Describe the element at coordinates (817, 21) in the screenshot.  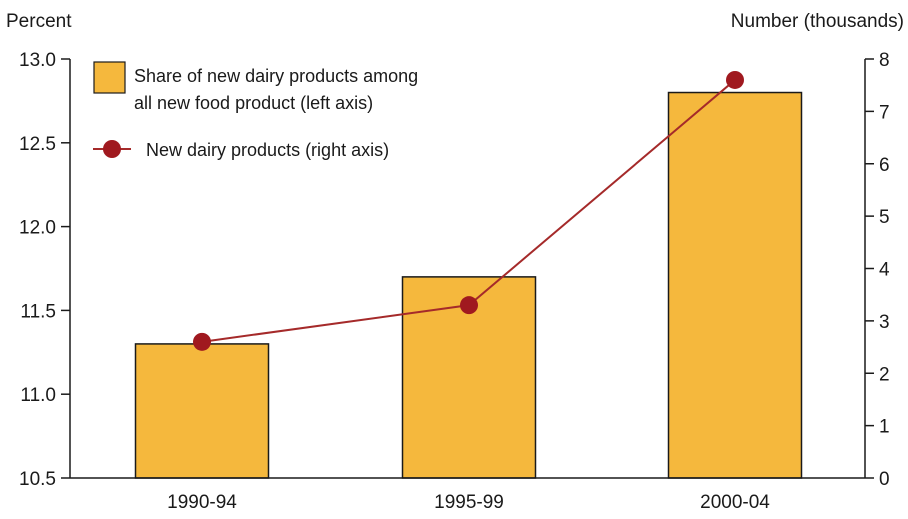
I see `right-axis-title: Number (thousands)` at that location.